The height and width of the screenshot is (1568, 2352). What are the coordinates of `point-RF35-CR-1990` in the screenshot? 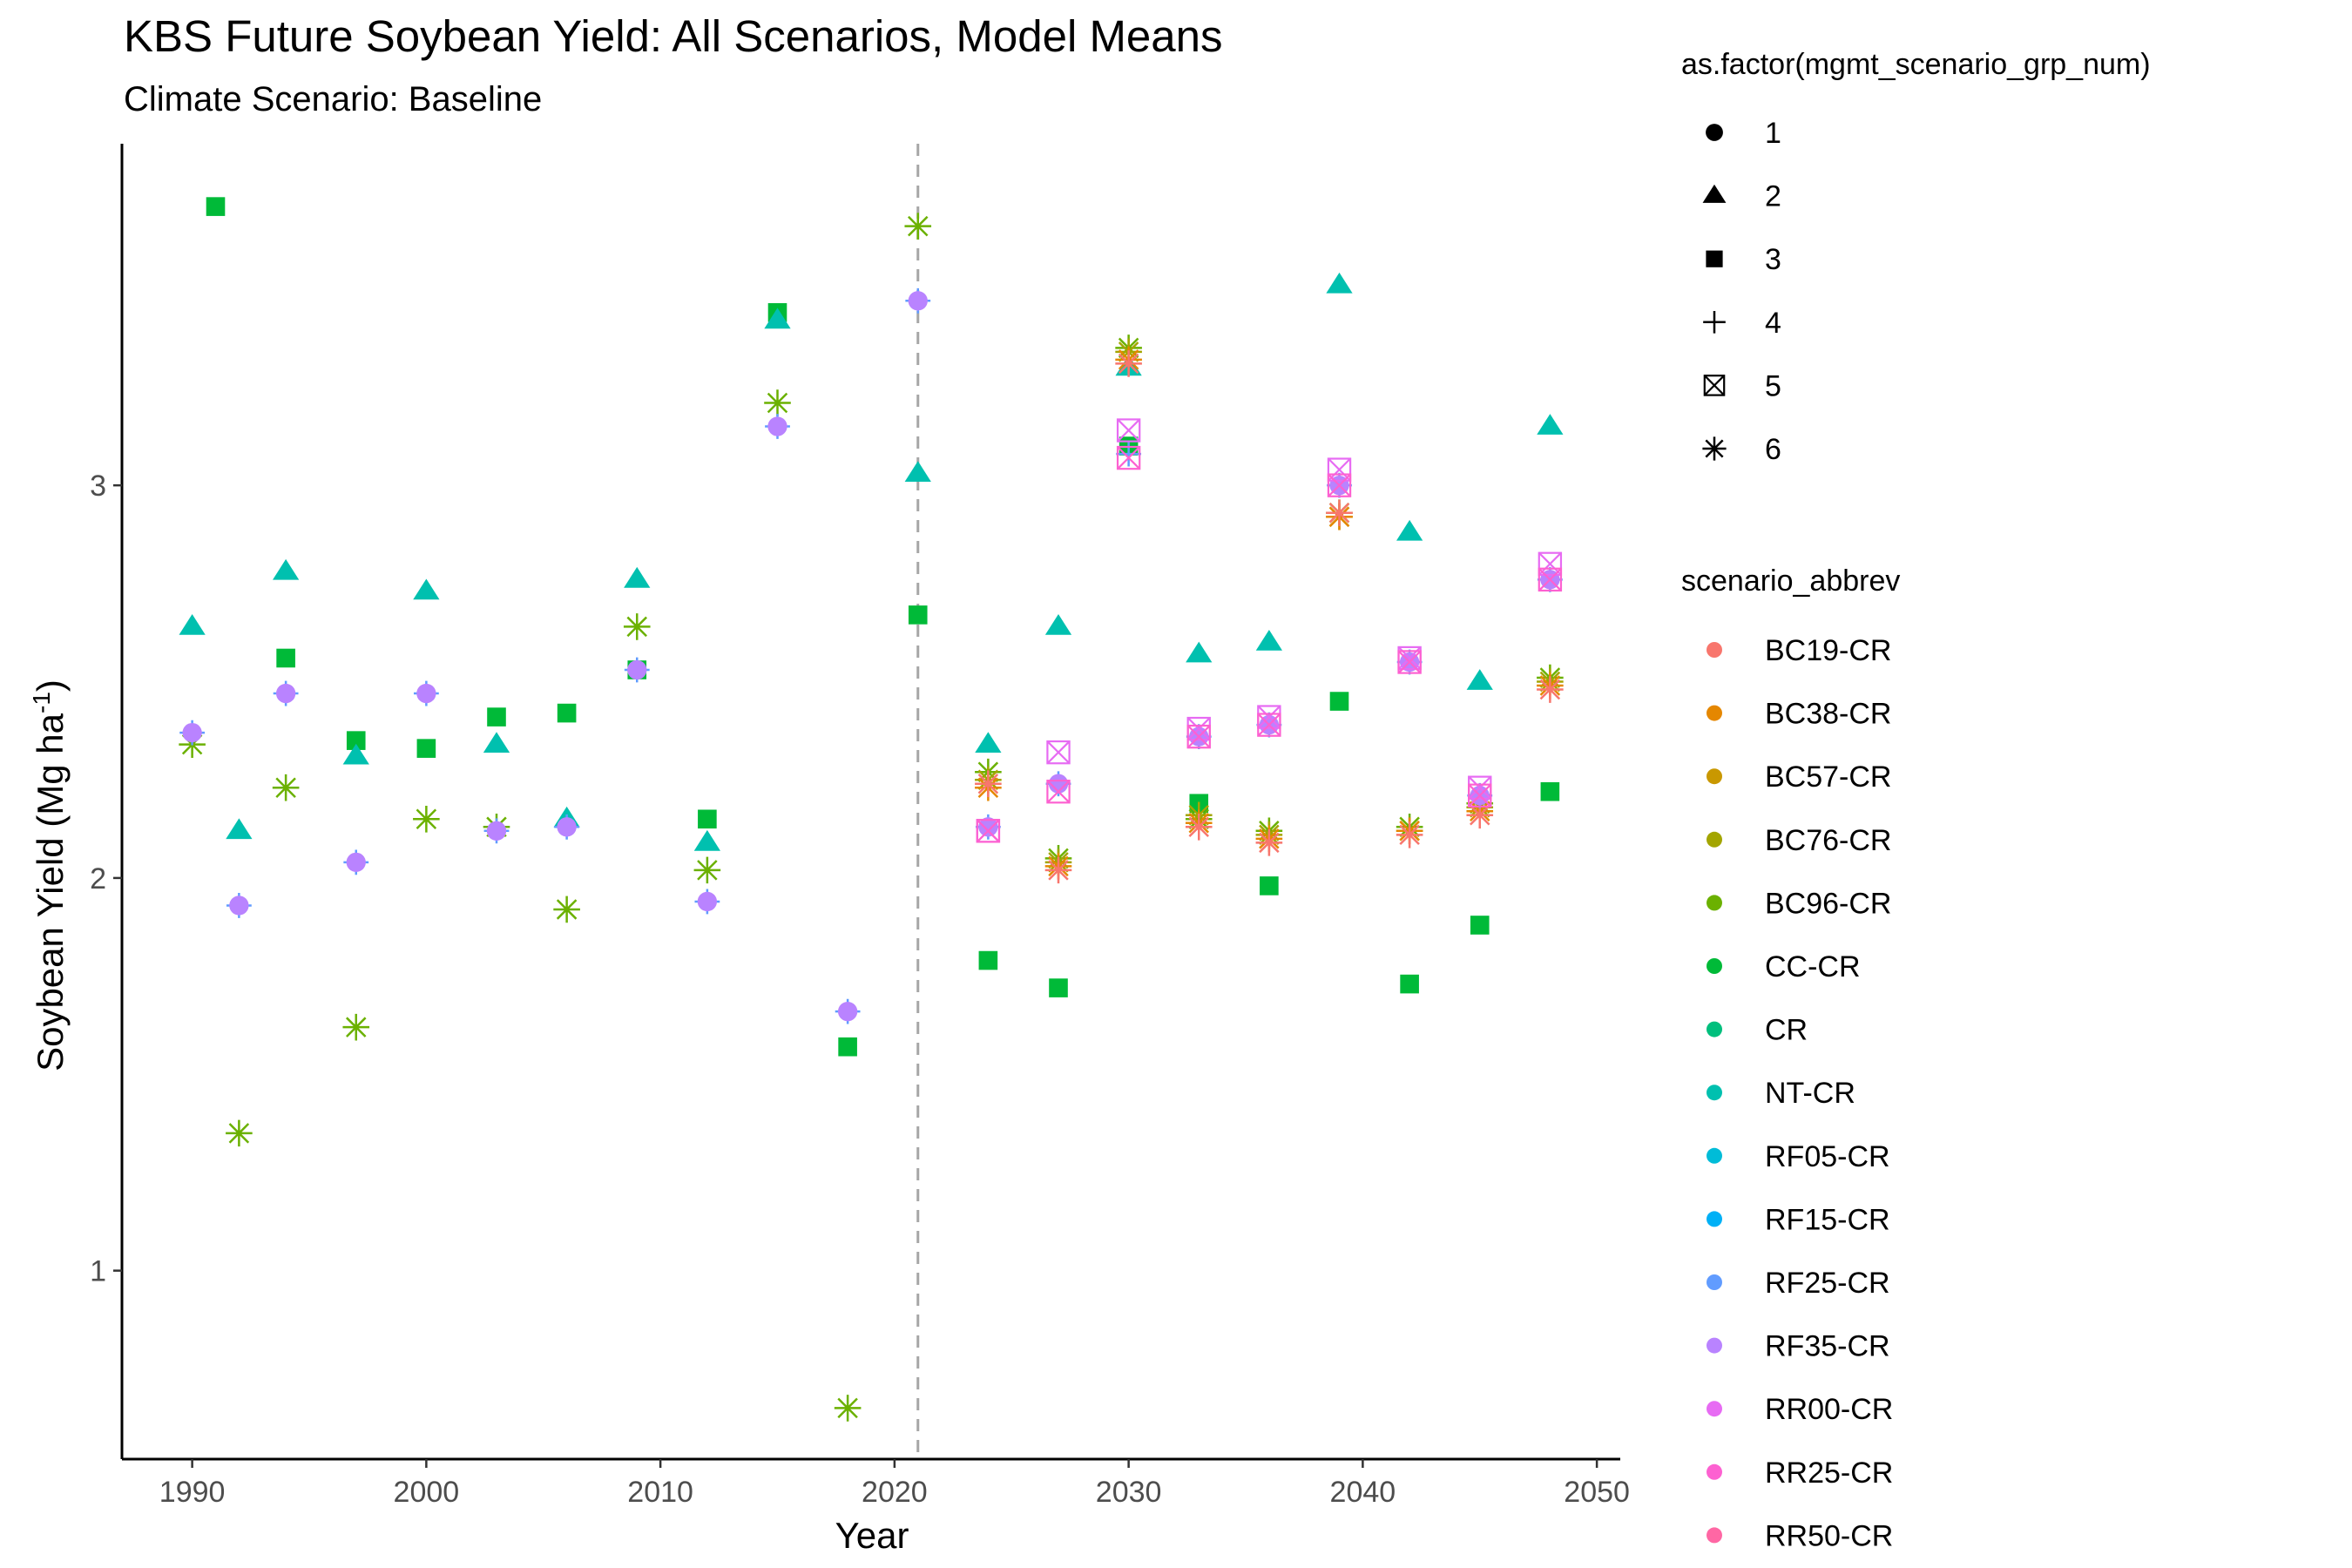 It's located at (192, 732).